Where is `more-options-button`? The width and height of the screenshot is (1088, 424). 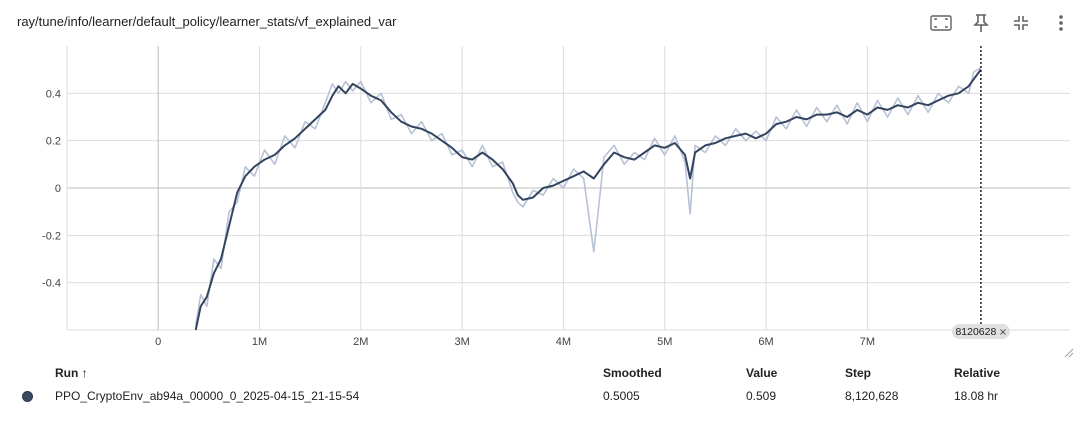
more-options-button is located at coordinates (1061, 23).